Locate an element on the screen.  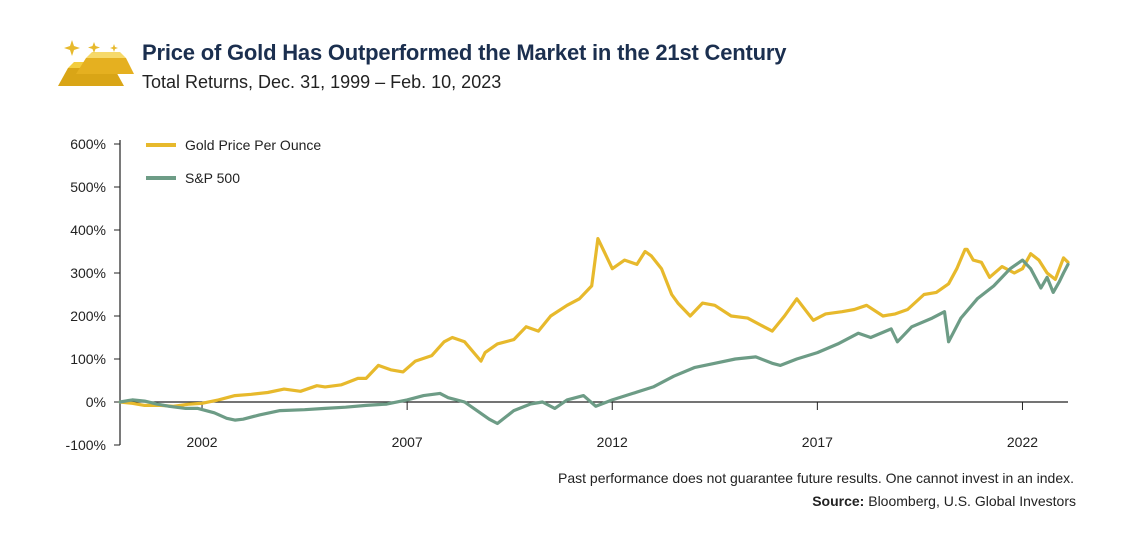
y-tick-label: 600% is located at coordinates (88, 144).